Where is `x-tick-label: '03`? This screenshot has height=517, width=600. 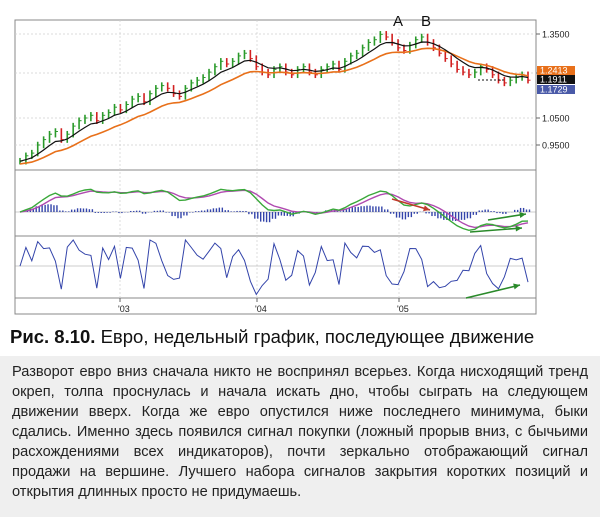
x-tick-label: '03 is located at coordinates (124, 309).